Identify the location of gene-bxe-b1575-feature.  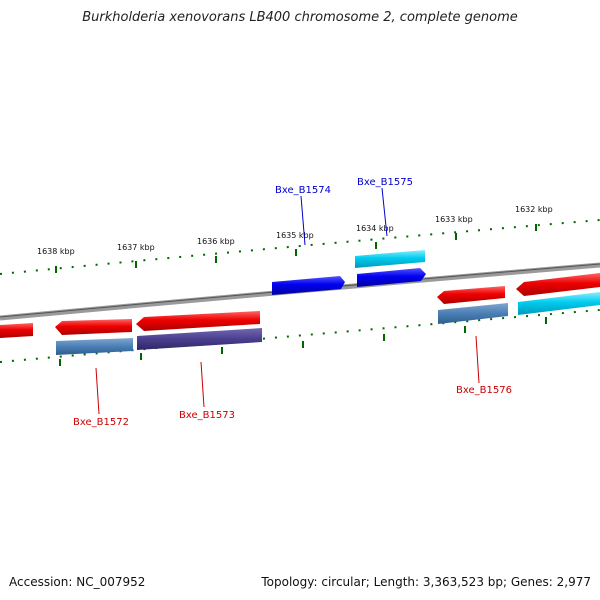
(390, 259).